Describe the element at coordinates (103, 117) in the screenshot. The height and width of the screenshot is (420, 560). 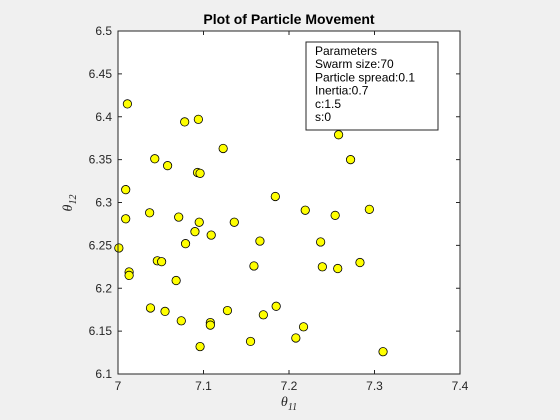
I see `y-tick-label: 6.4` at that location.